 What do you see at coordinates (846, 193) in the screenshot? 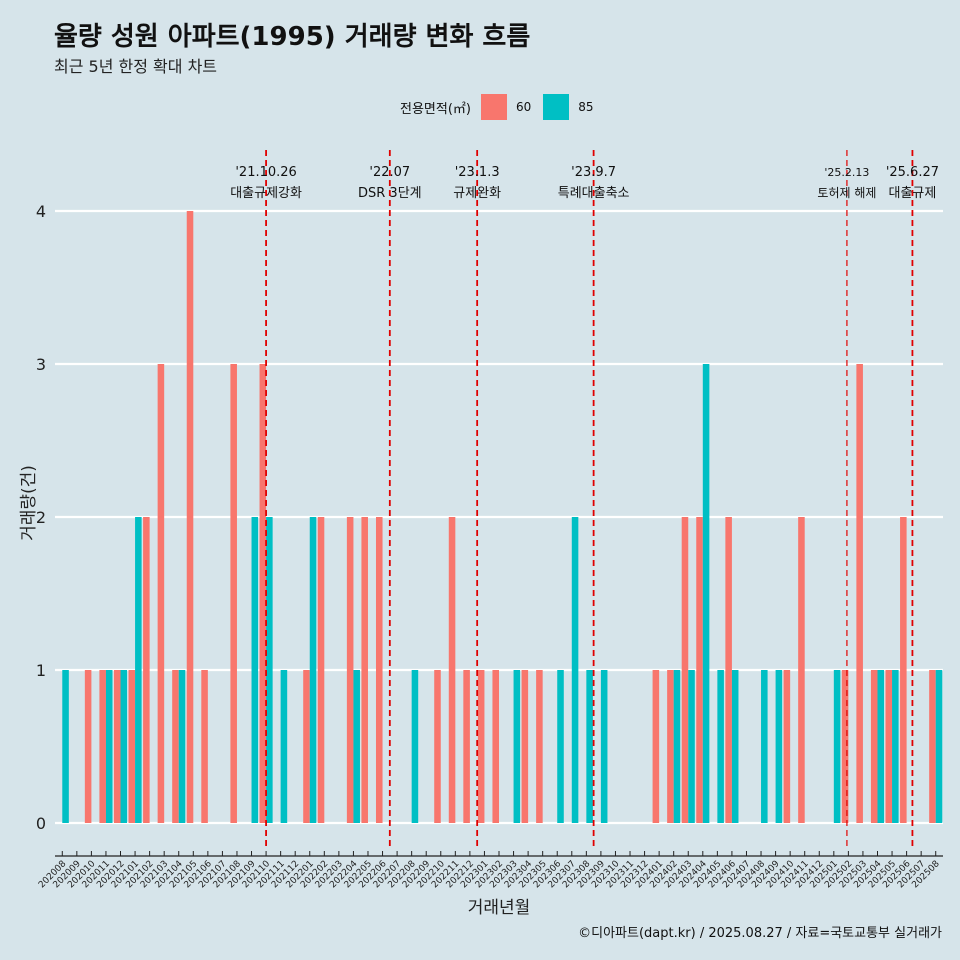
I see `event-text-label: 토허제 해제` at bounding box center [846, 193].